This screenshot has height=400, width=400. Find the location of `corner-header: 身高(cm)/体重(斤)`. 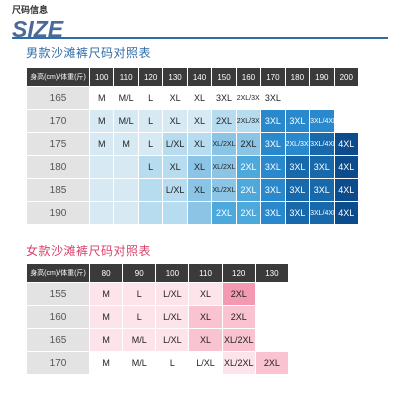

corner-header: 身高(cm)/体重(斤) is located at coordinates (58, 273).